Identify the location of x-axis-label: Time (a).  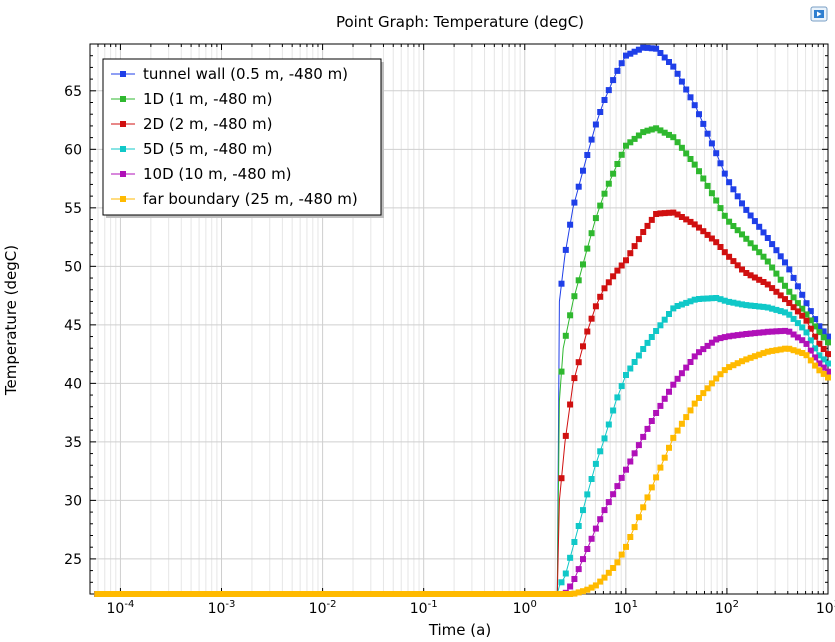
(459, 630).